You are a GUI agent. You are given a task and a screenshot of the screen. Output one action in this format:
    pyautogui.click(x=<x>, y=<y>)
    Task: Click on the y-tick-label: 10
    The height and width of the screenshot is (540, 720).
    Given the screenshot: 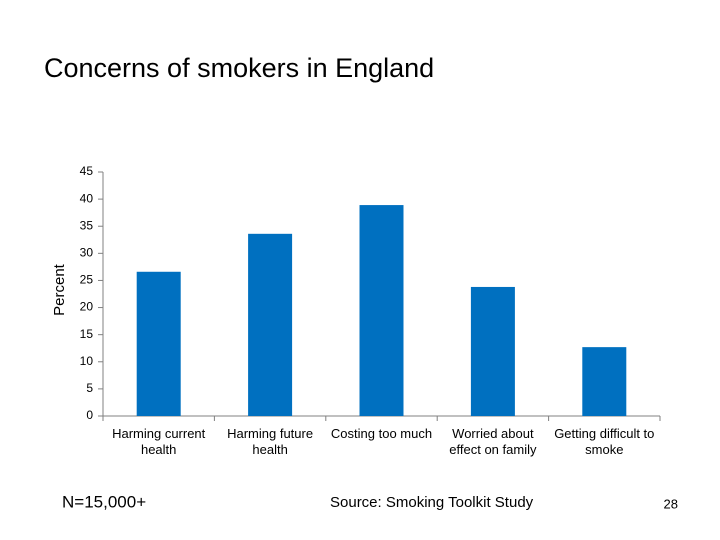 What is the action you would take?
    pyautogui.click(x=87, y=361)
    